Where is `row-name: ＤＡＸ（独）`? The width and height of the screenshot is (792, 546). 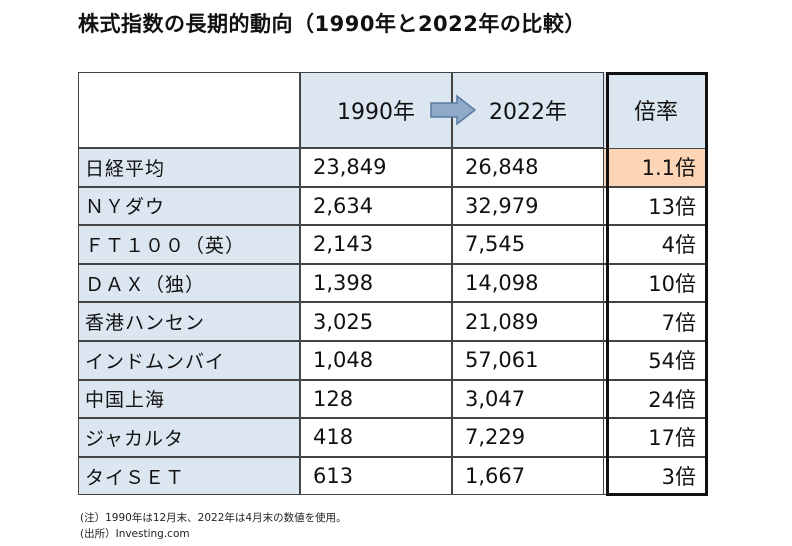
row-name: ＤＡＸ（独） is located at coordinates (189, 283).